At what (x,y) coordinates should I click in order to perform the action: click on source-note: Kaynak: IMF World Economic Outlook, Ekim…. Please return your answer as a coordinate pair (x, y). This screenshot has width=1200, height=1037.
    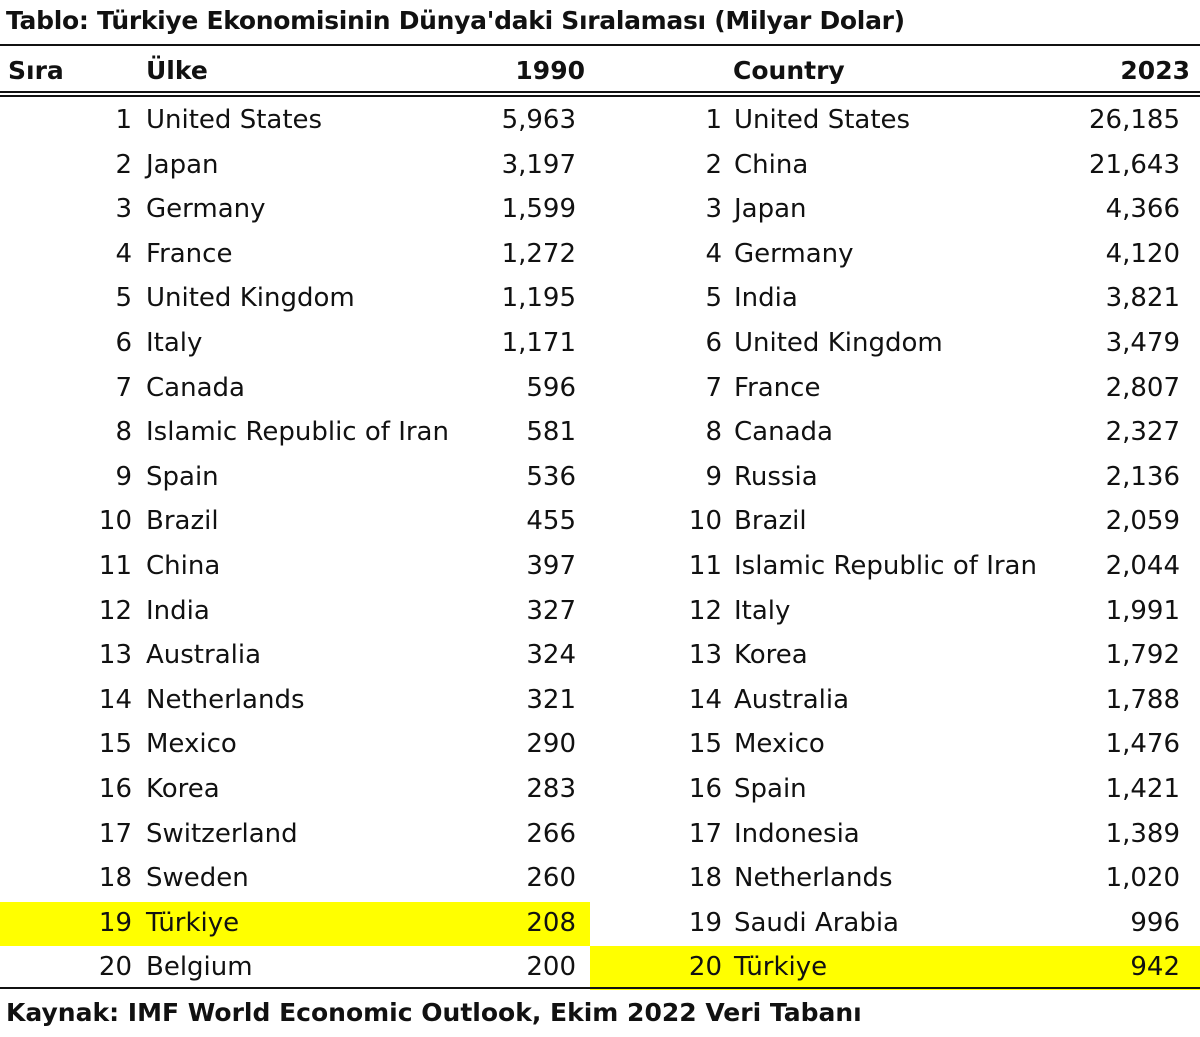
    Looking at the image, I should click on (434, 1012).